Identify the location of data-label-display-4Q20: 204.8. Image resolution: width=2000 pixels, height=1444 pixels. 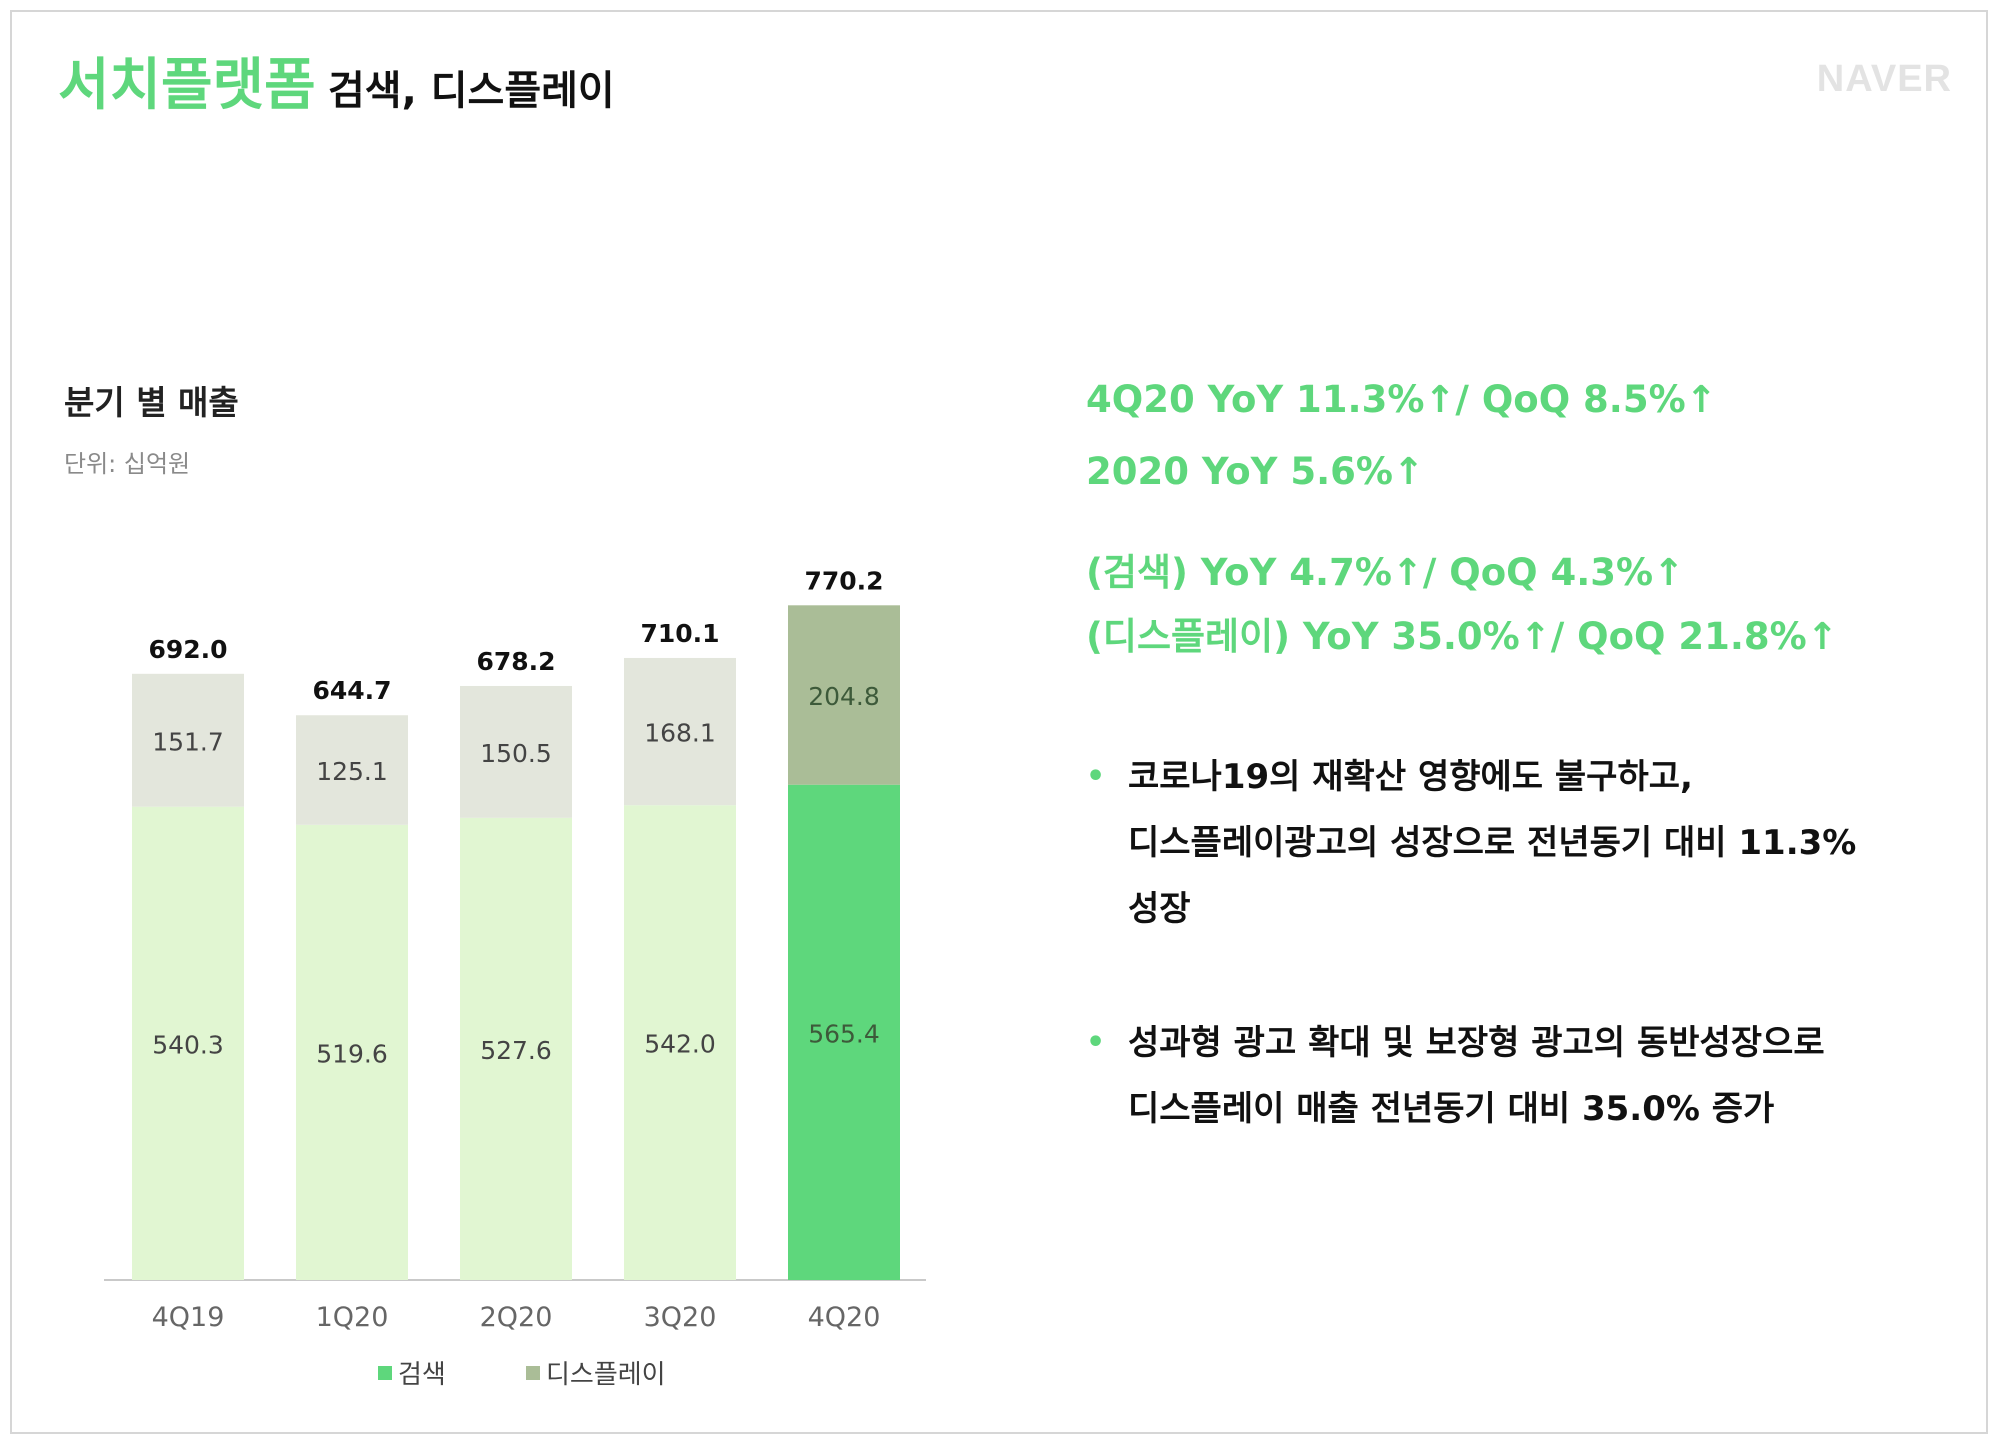
(844, 696).